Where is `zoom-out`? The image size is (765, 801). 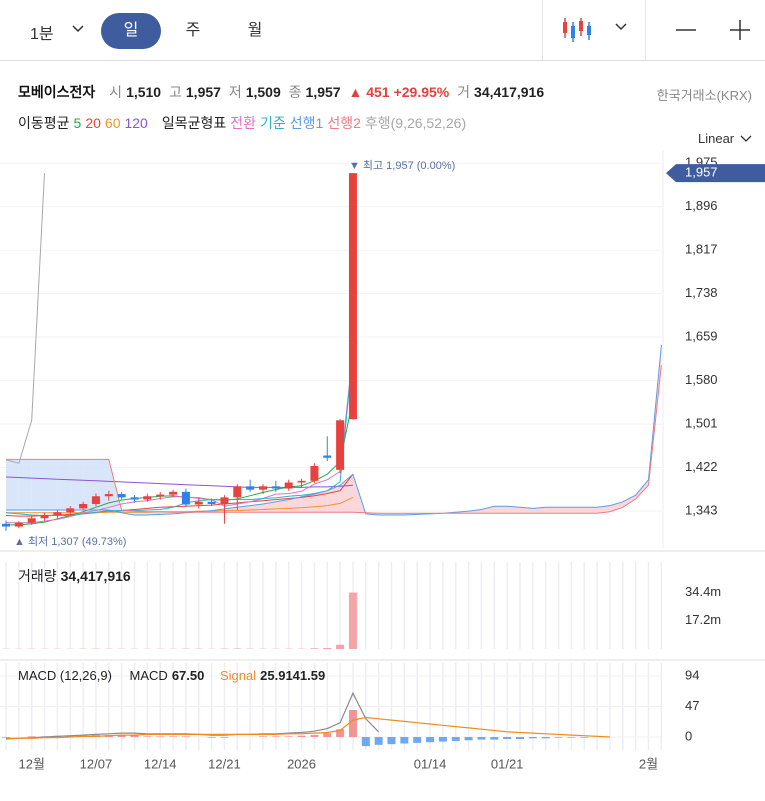 zoom-out is located at coordinates (686, 30).